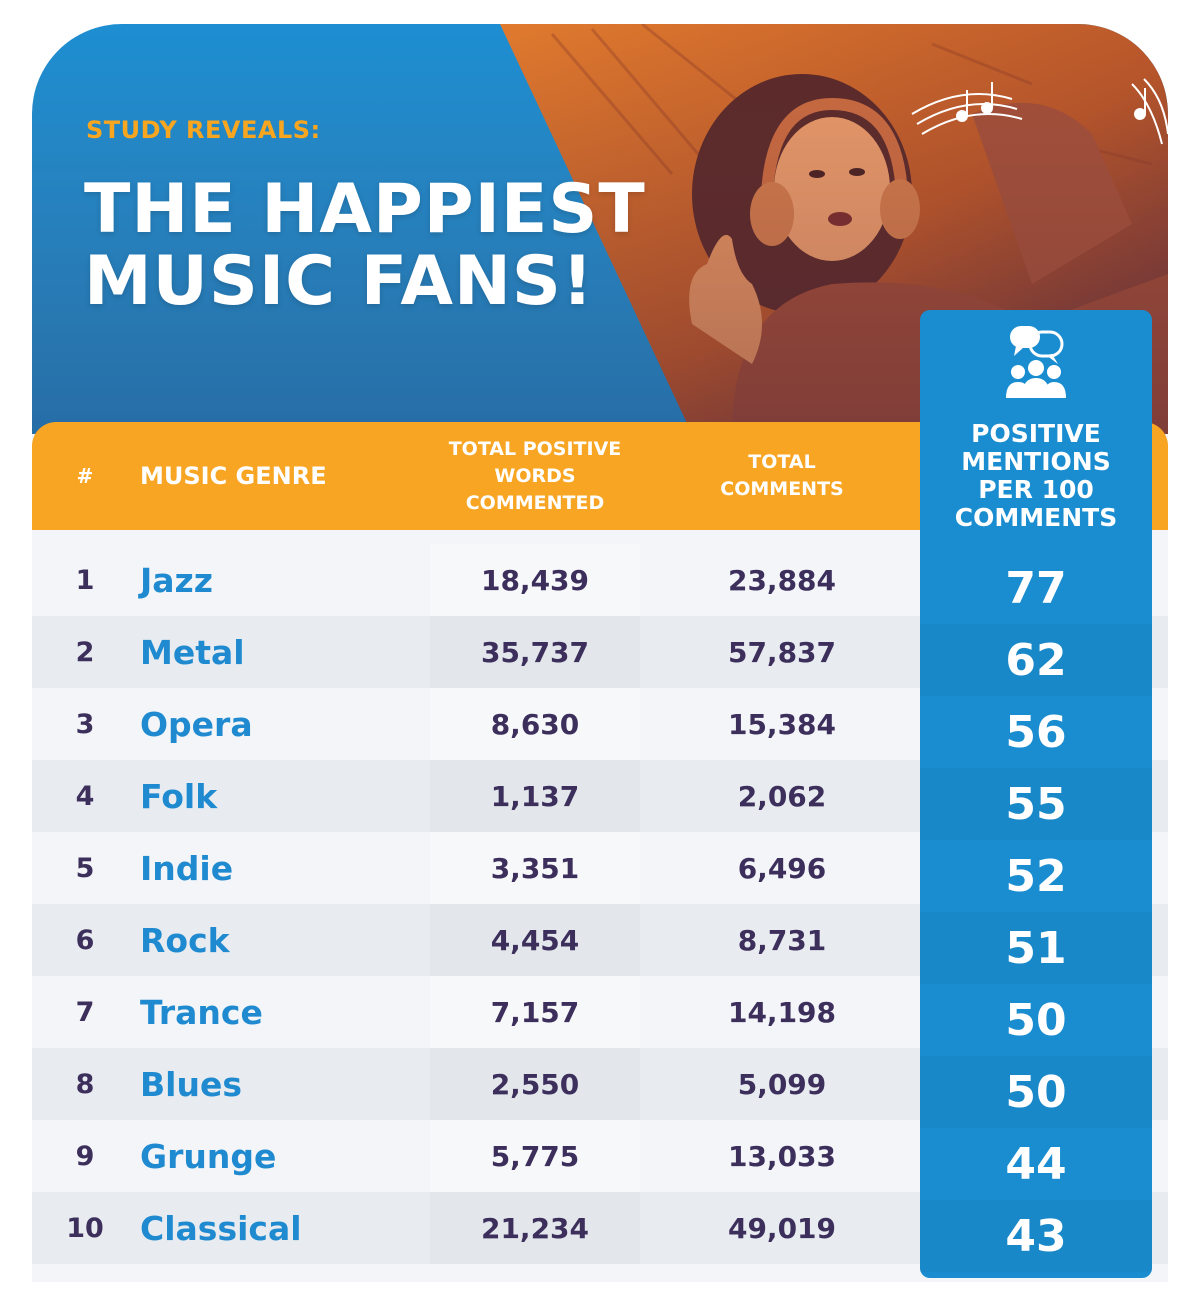  Describe the element at coordinates (1036, 732) in the screenshot. I see `positive-mentions-cell: 56` at that location.